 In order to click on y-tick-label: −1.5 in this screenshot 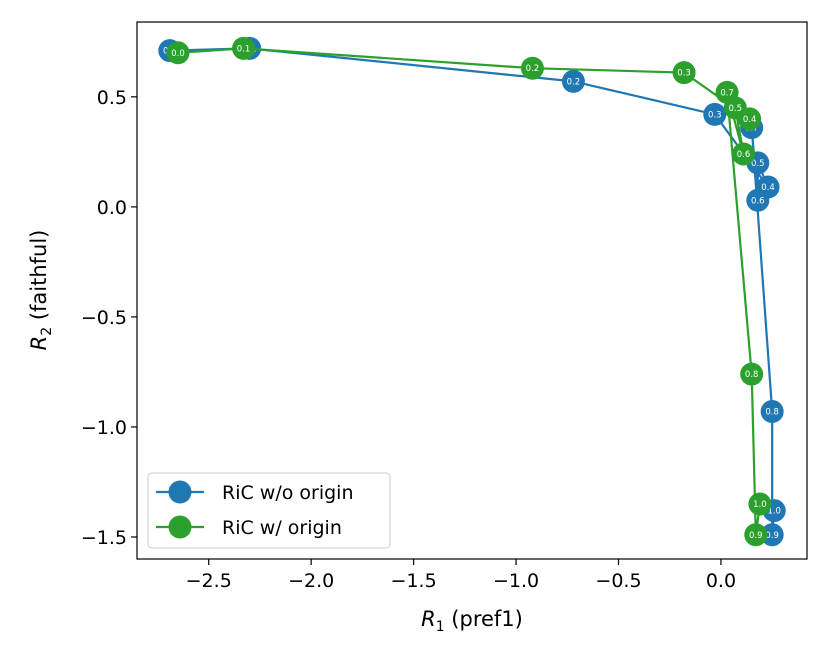, I will do `click(104, 538)`.